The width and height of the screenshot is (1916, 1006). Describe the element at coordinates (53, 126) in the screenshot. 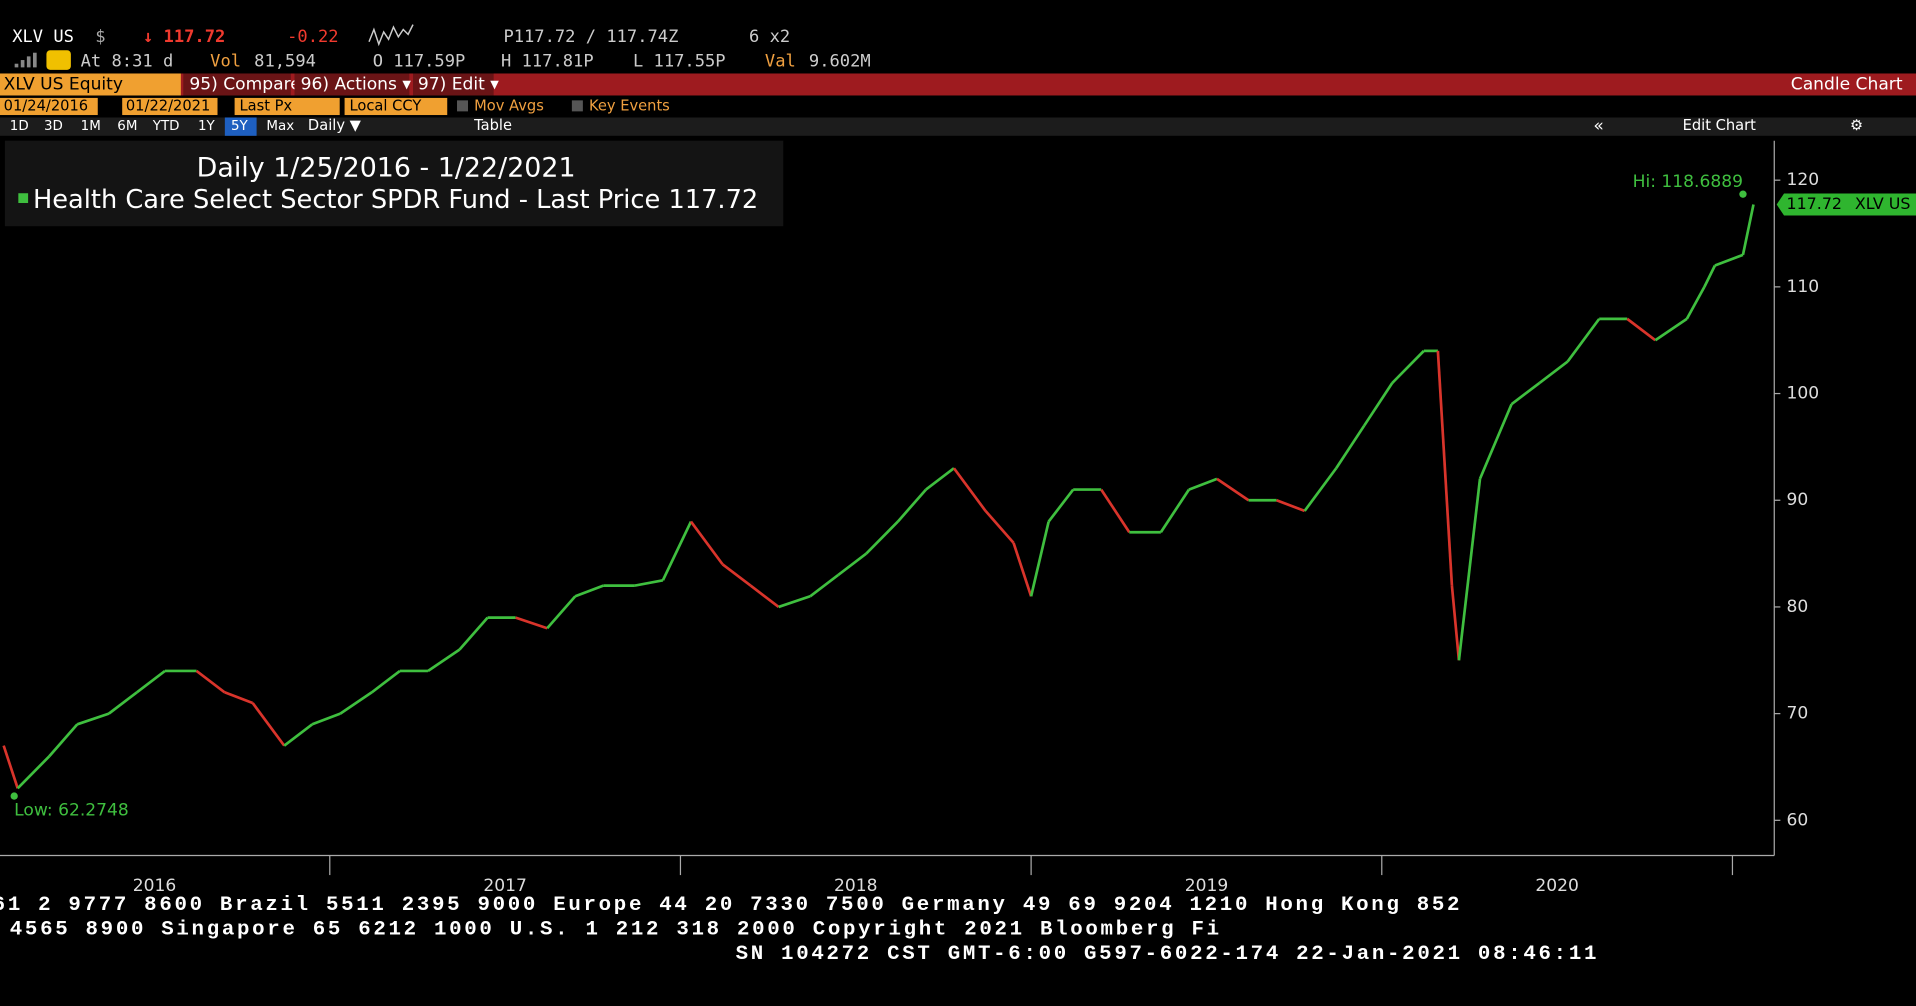

I see `period-button: 3D` at that location.